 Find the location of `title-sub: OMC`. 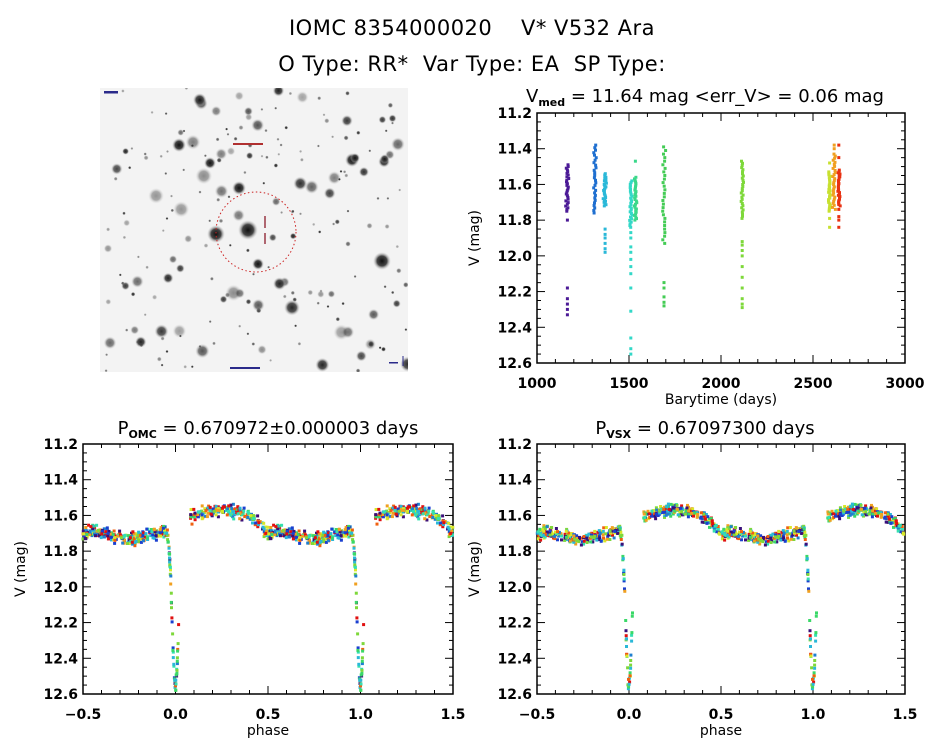

title-sub: OMC is located at coordinates (142, 434).